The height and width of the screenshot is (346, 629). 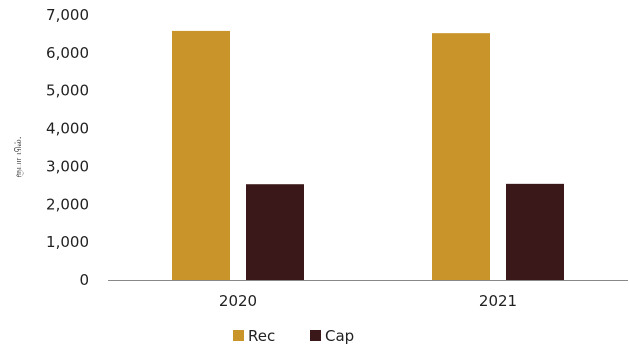 What do you see at coordinates (368, 301) in the screenshot?
I see `x-axis-ticks: 2020 2021` at bounding box center [368, 301].